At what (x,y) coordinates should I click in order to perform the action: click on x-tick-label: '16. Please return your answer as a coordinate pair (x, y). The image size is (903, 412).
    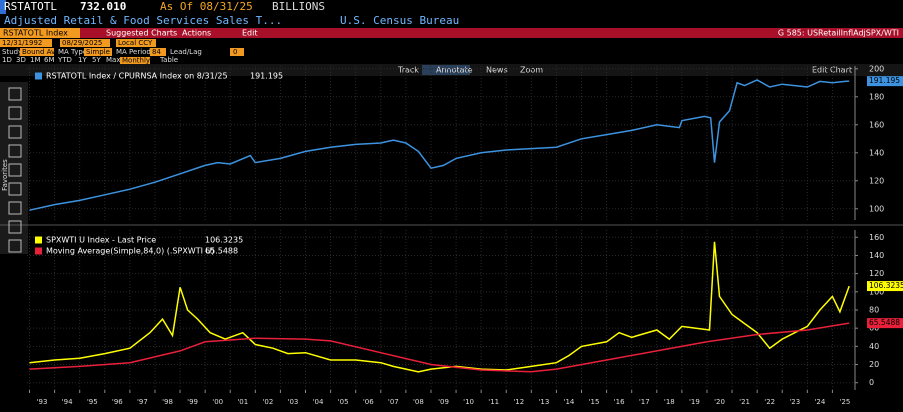
    Looking at the image, I should click on (619, 402).